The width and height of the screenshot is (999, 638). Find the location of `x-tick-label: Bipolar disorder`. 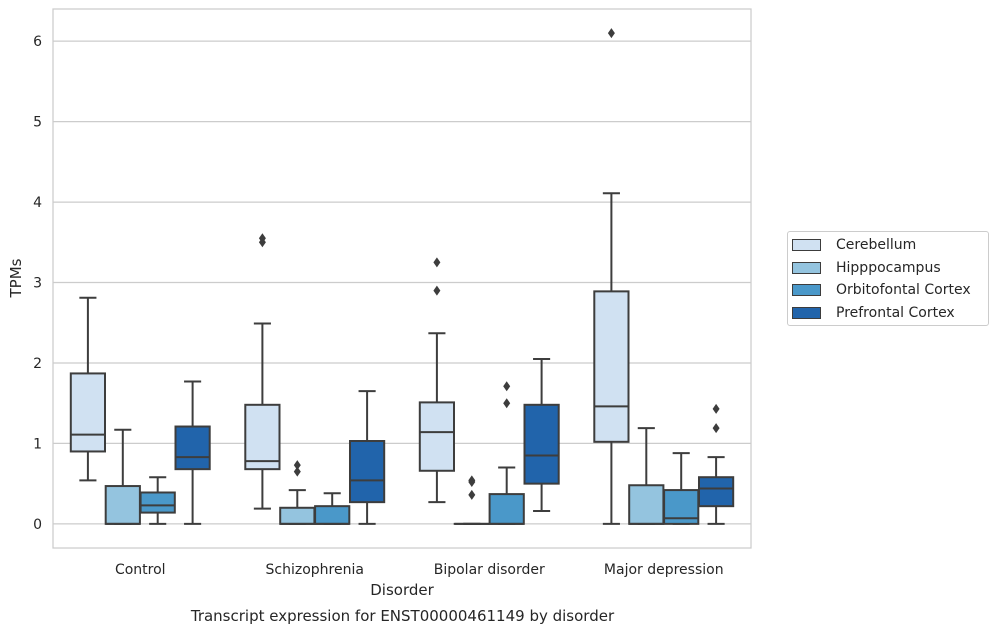

x-tick-label: Bipolar disorder is located at coordinates (489, 570).